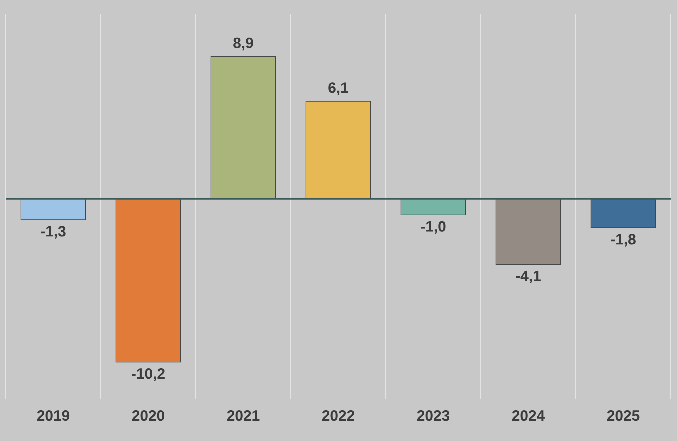 This screenshot has width=677, height=441. Describe the element at coordinates (244, 44) in the screenshot. I see `data-label: 8,9` at that location.